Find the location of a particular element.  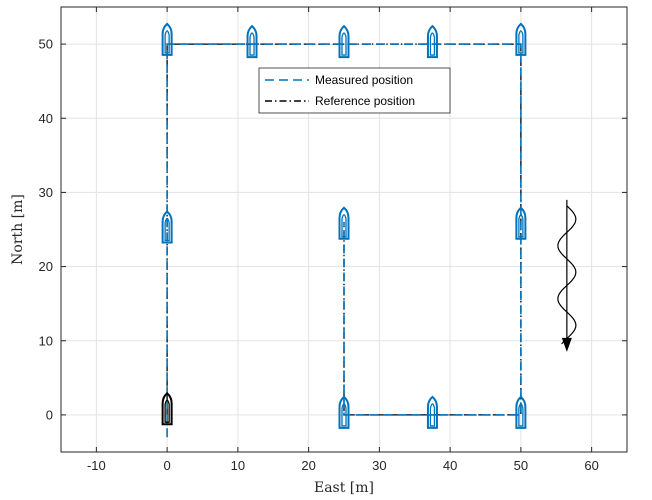

y-tick-label: 50 is located at coordinates (46, 44).